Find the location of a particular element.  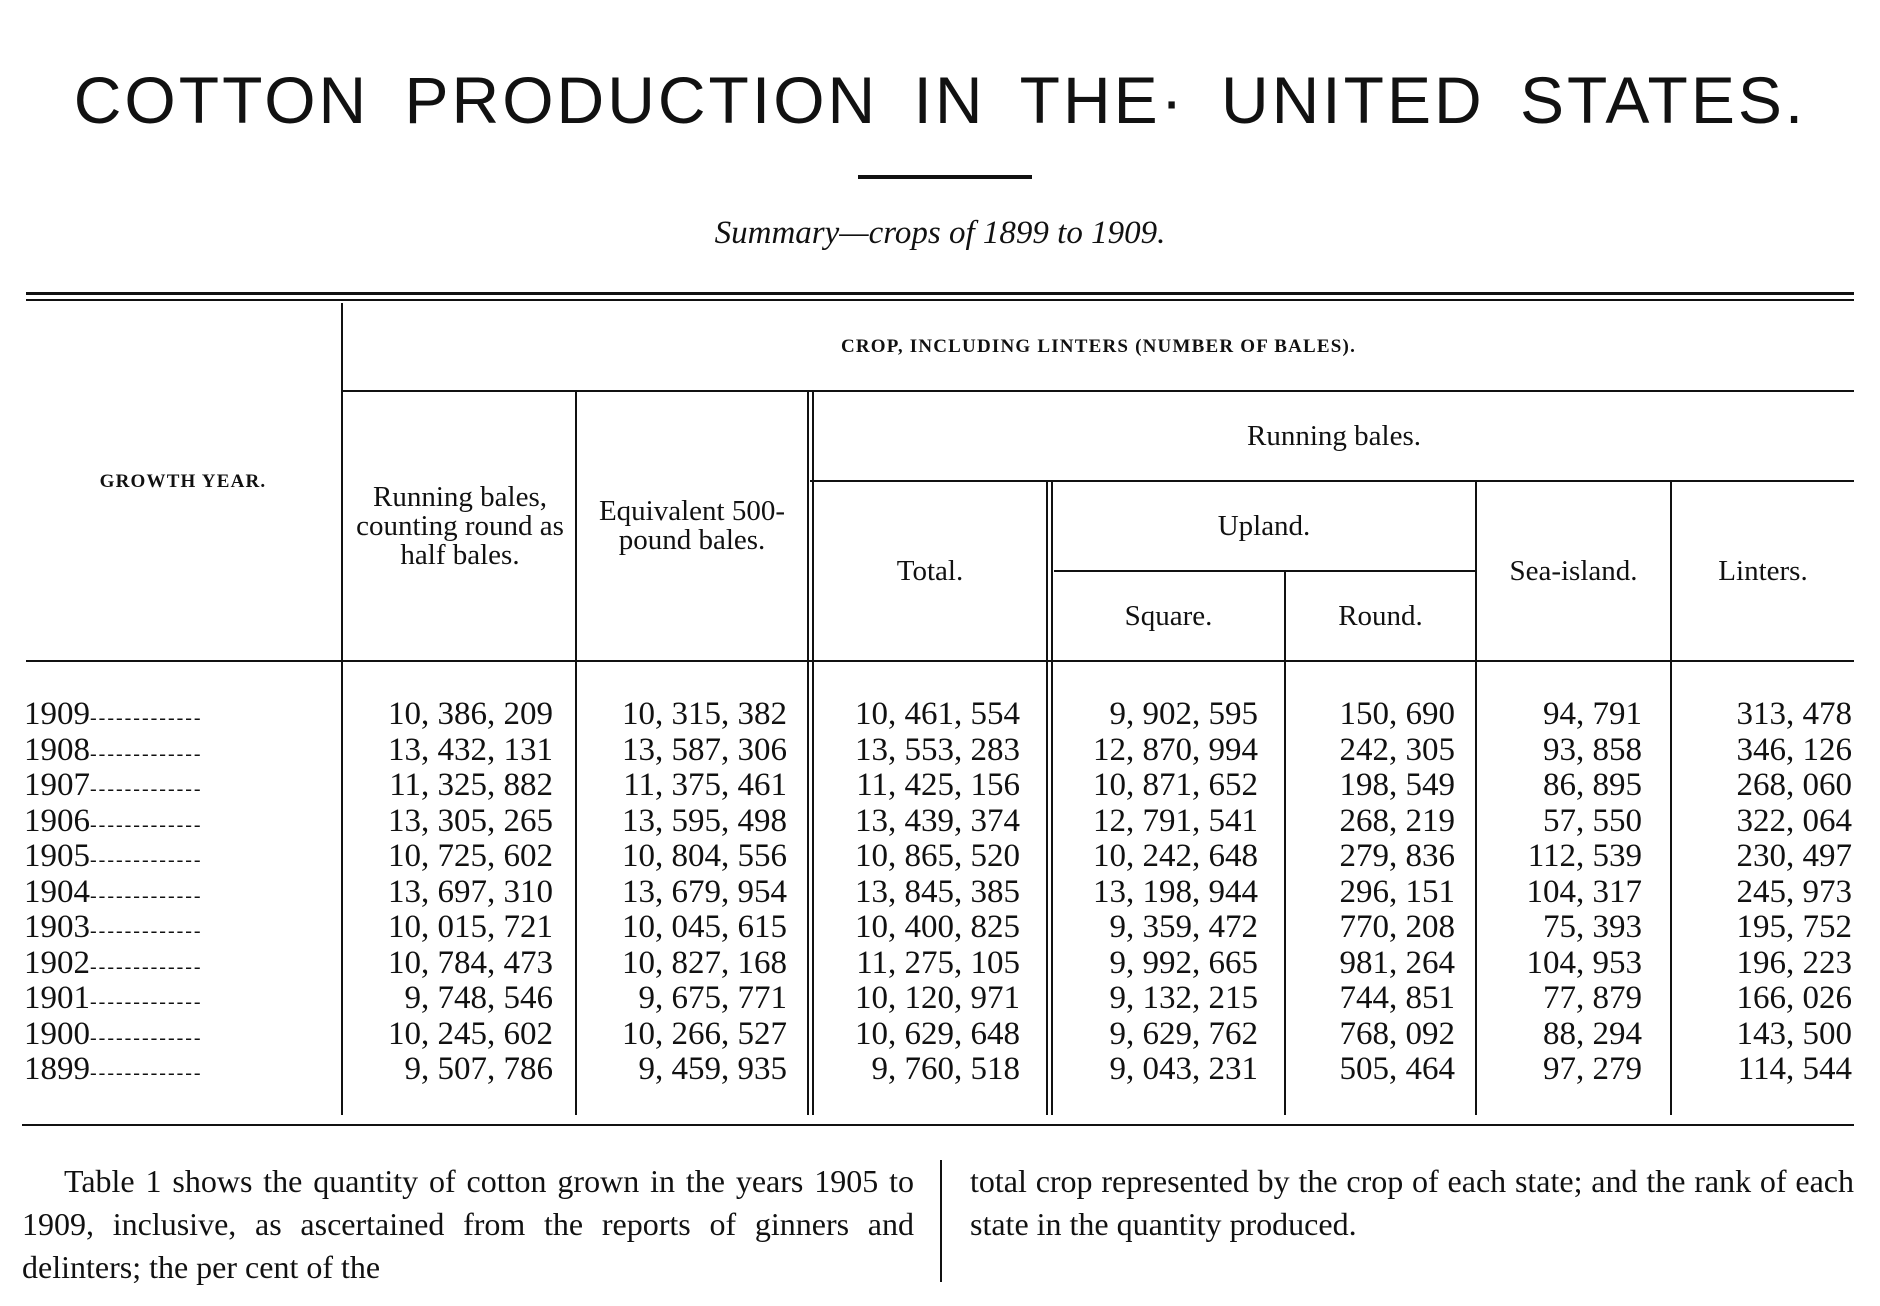

row-year: 1903 is located at coordinates (57, 927).